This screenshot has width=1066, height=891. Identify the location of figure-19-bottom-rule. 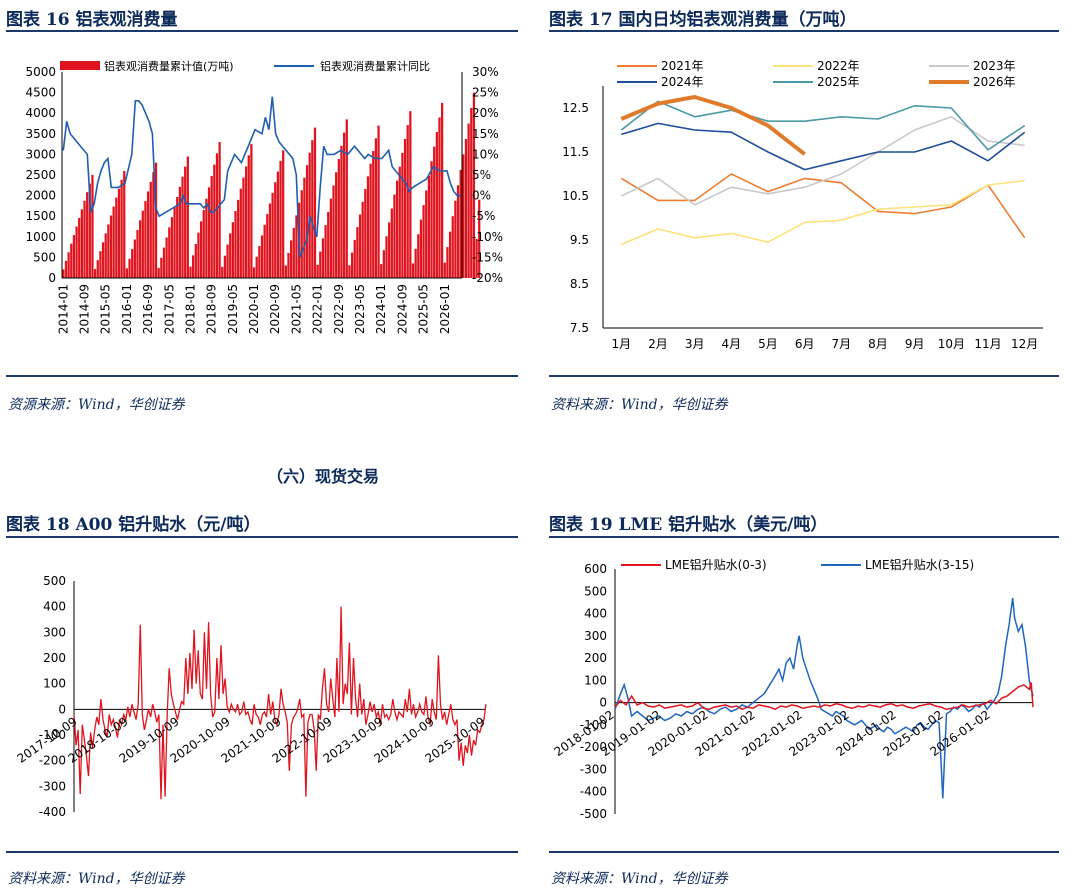
(804, 852).